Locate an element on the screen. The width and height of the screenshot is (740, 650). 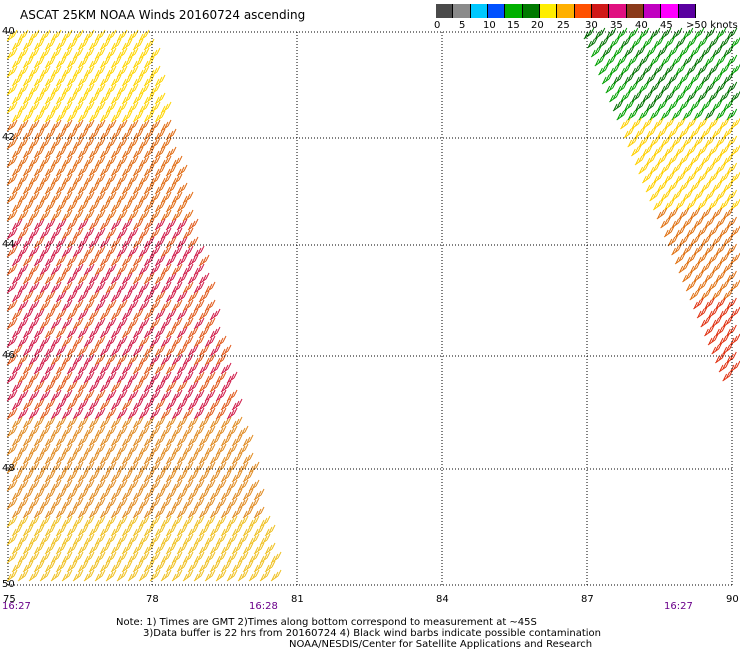
lon-label: 81 is located at coordinates (297, 599).